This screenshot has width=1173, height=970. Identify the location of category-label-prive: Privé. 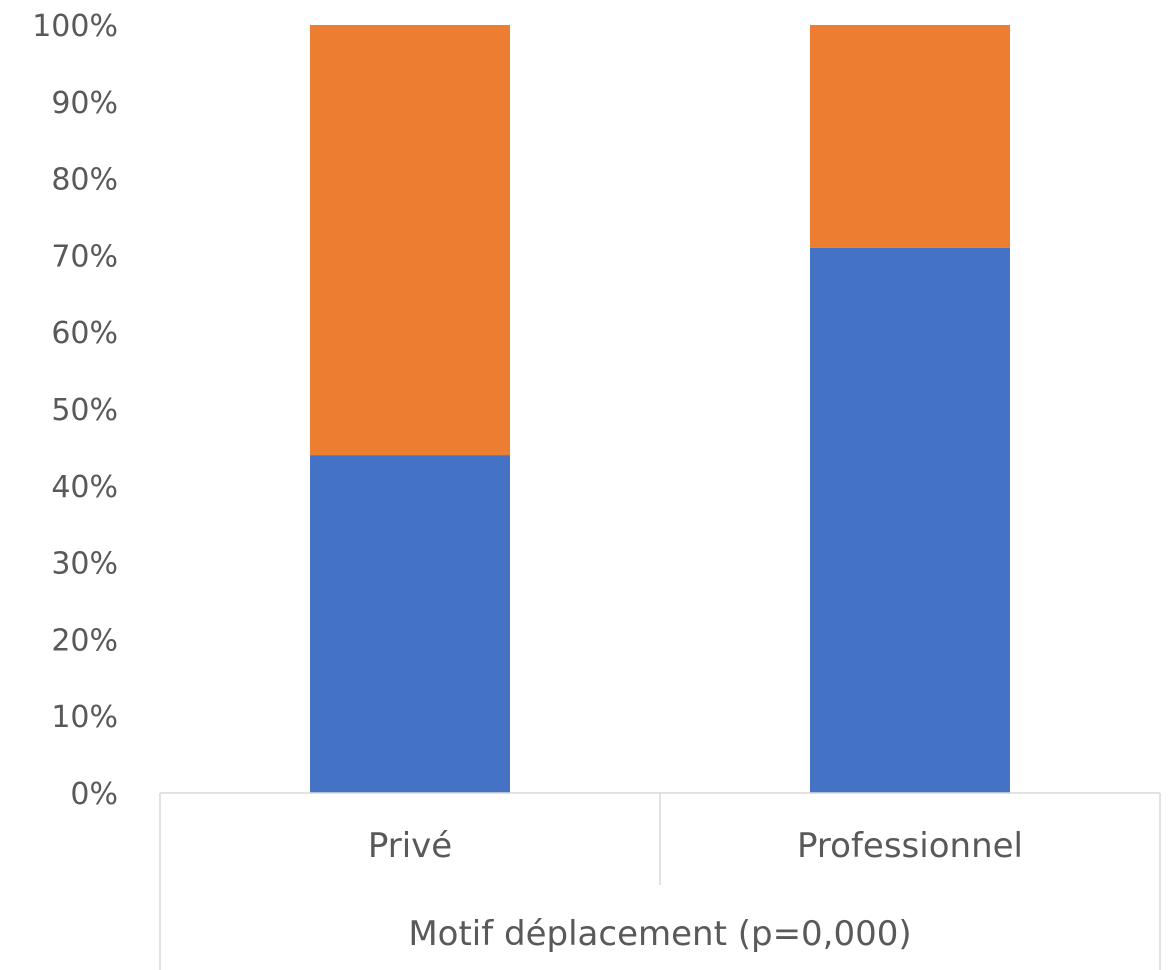
(410, 846).